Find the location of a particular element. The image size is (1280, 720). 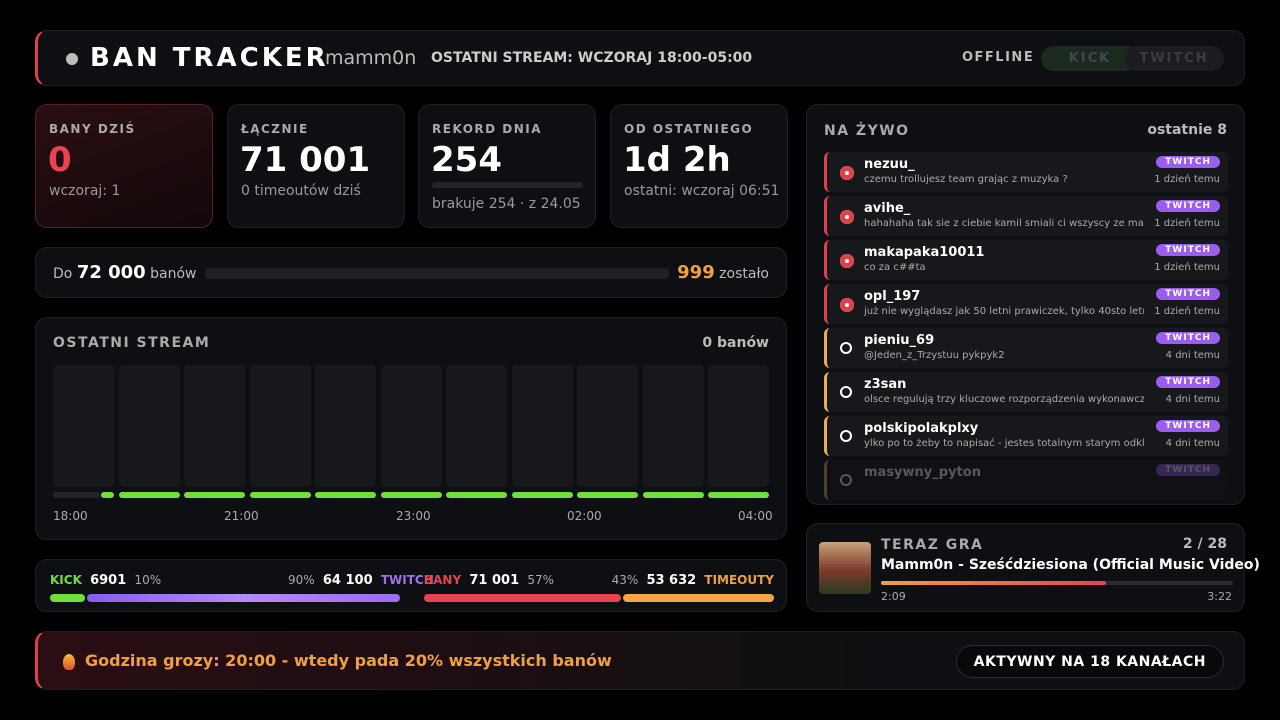

live-user: pieniu_69 is located at coordinates (899, 340).